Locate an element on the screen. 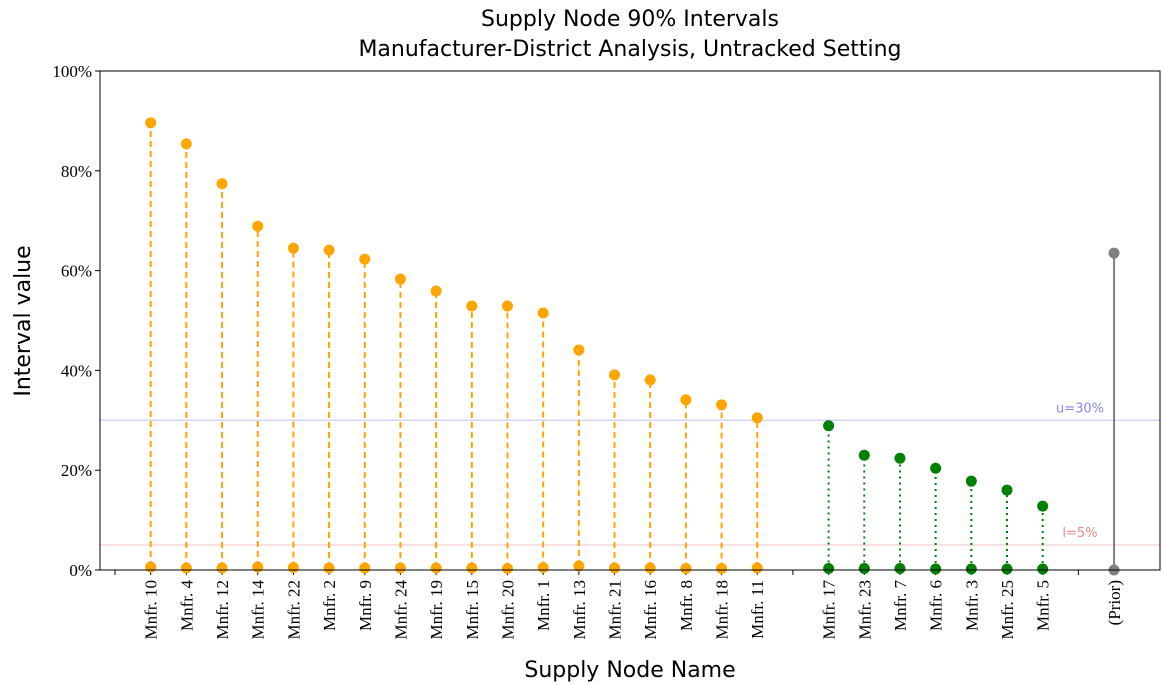 The width and height of the screenshot is (1163, 685). x-tick-label: Mnfr. 6 is located at coordinates (936, 605).